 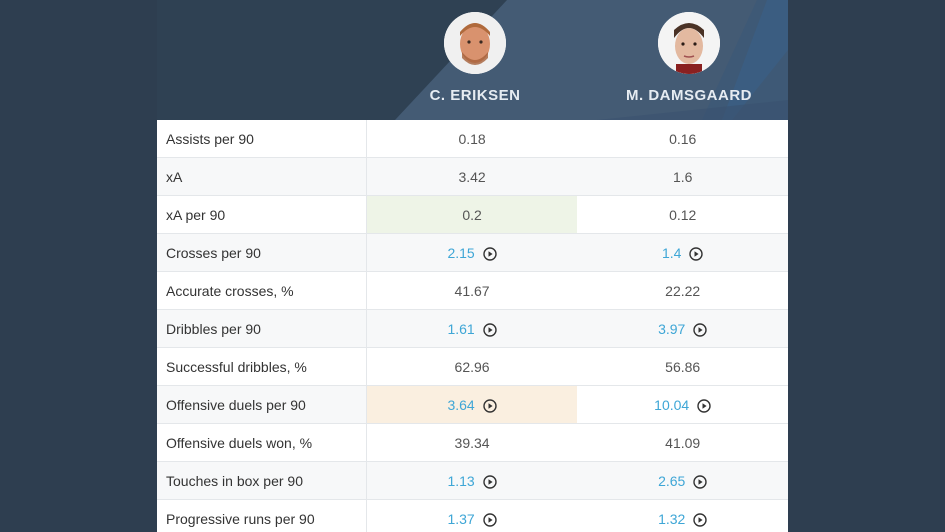 I want to click on stat-value-text: 0.2, so click(x=472, y=214).